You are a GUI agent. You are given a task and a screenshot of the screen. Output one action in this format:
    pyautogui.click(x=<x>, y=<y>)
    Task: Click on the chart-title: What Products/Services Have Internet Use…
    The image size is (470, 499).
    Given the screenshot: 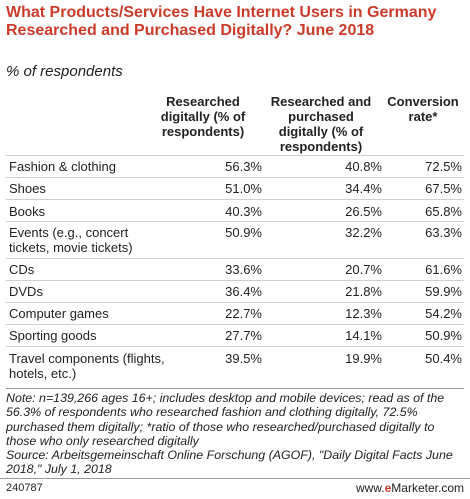 What is the action you would take?
    pyautogui.click(x=221, y=21)
    